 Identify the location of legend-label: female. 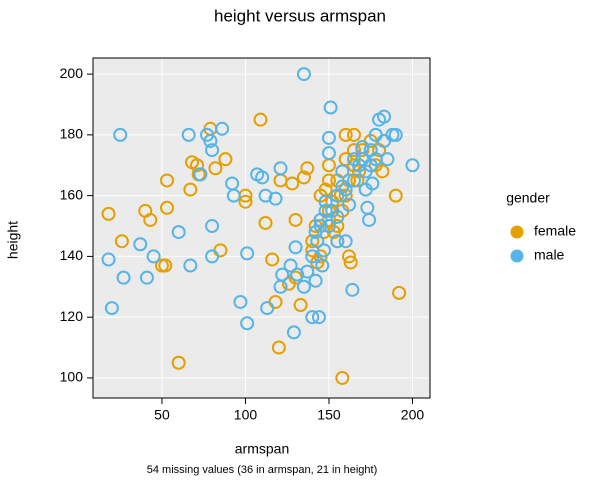
(555, 231).